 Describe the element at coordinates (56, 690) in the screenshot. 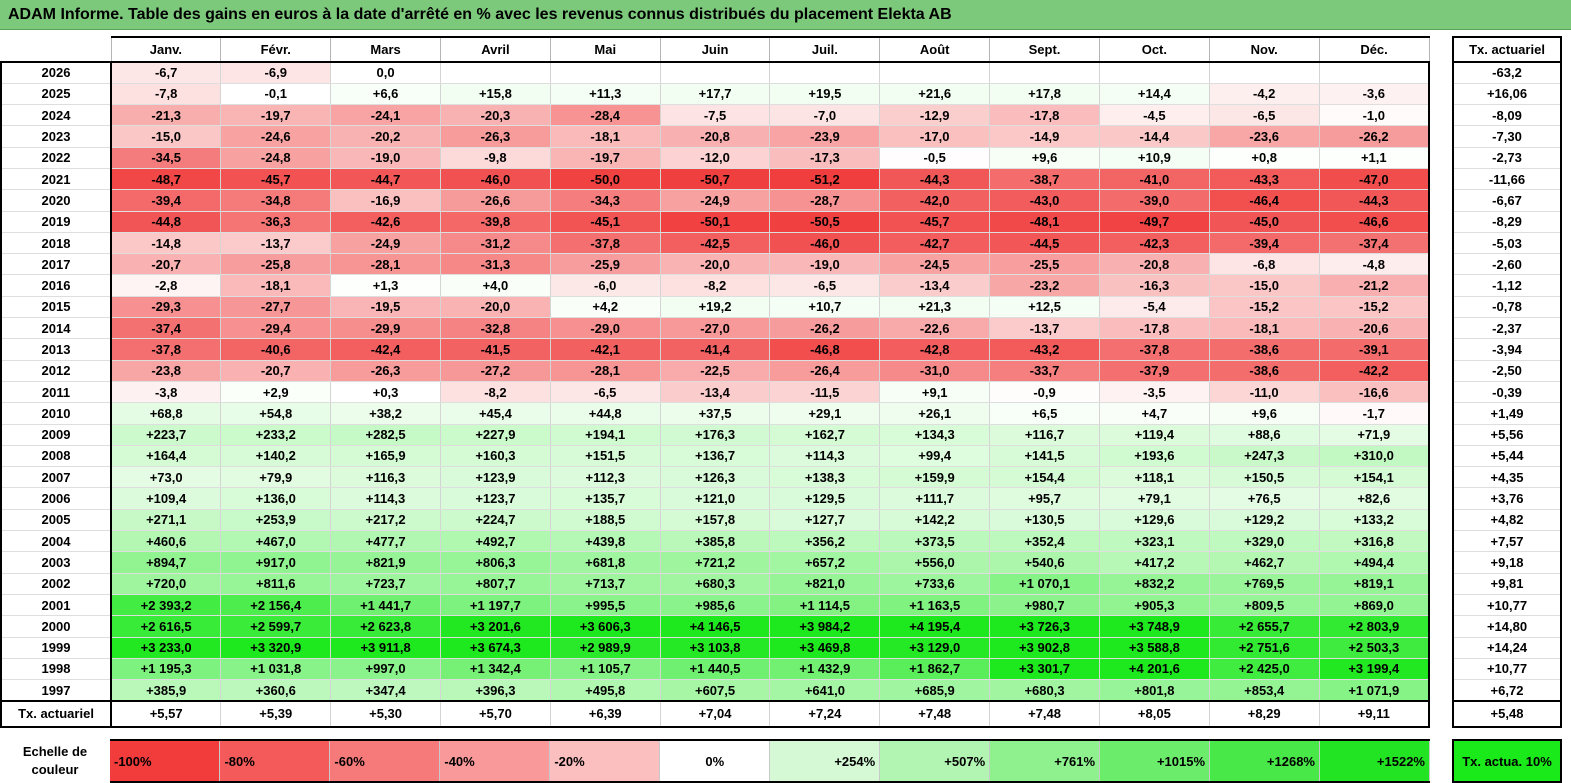

I see `year-label: 1997` at that location.